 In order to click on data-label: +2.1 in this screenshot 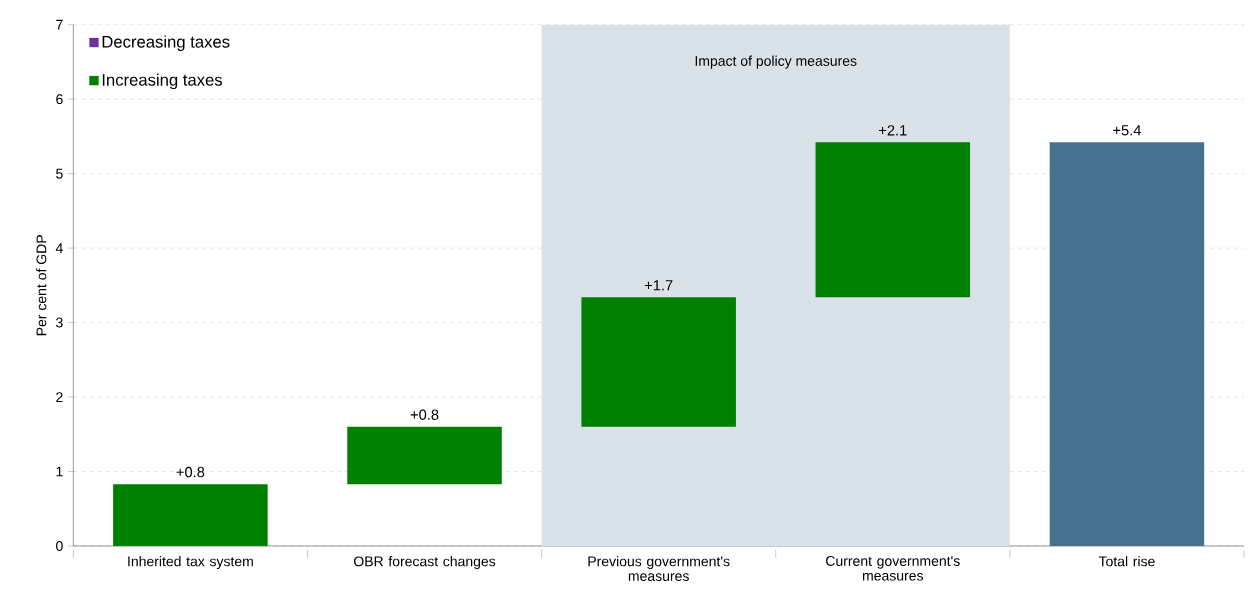, I will do `click(893, 130)`.